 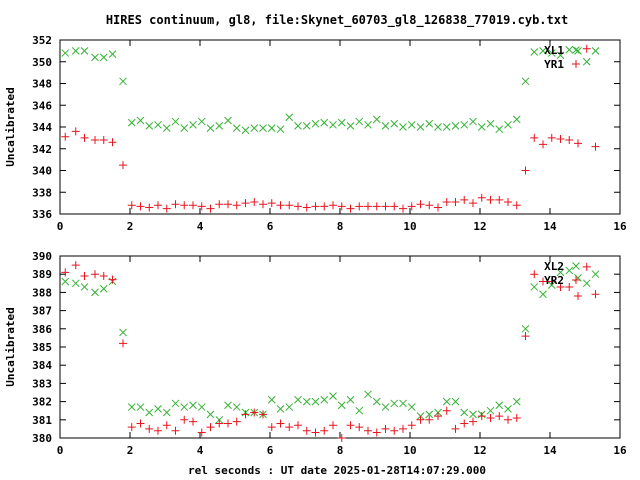 What do you see at coordinates (42, 105) in the screenshot?
I see `y-tick-label: 346` at bounding box center [42, 105].